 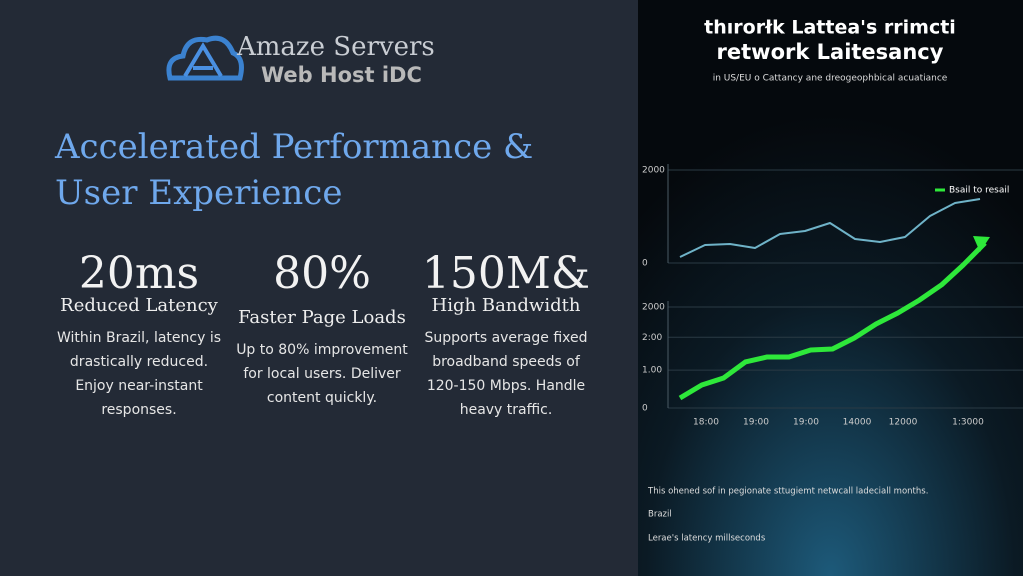 I want to click on x-tick-label: 18:00, so click(x=706, y=423).